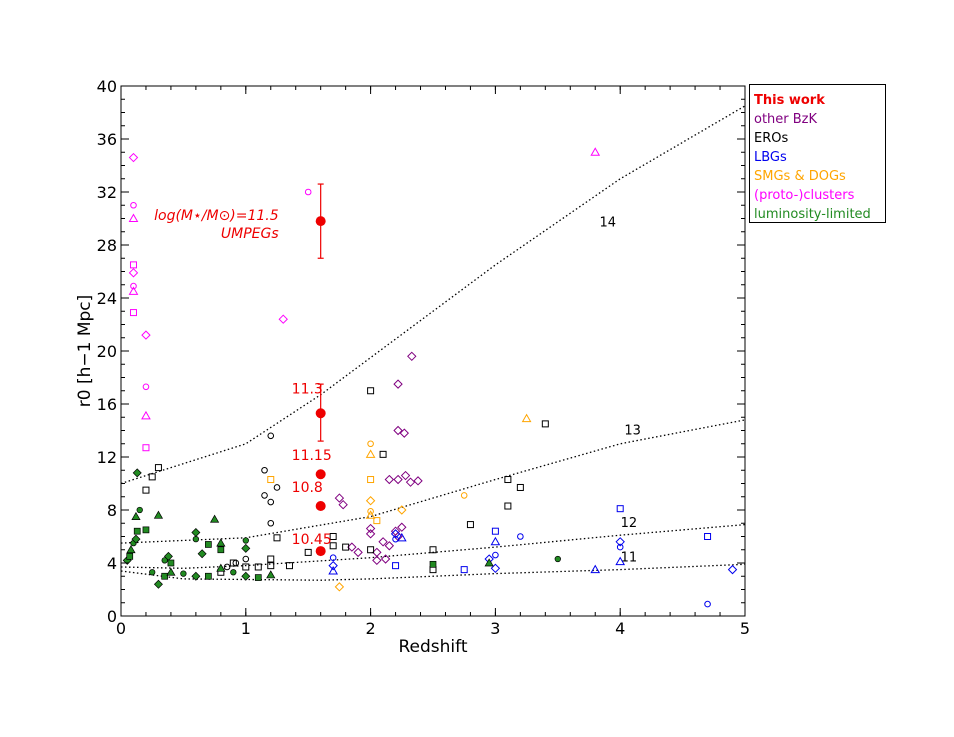 The height and width of the screenshot is (737, 954). I want to click on halo-curve-label: 12, so click(629, 523).